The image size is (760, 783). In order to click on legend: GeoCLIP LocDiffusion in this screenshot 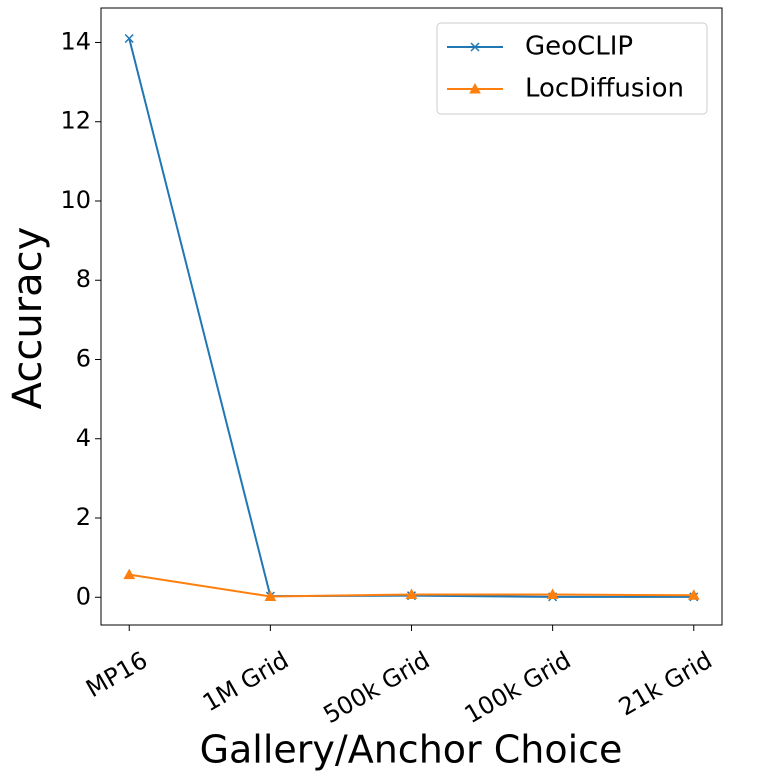, I will do `click(572, 68)`.